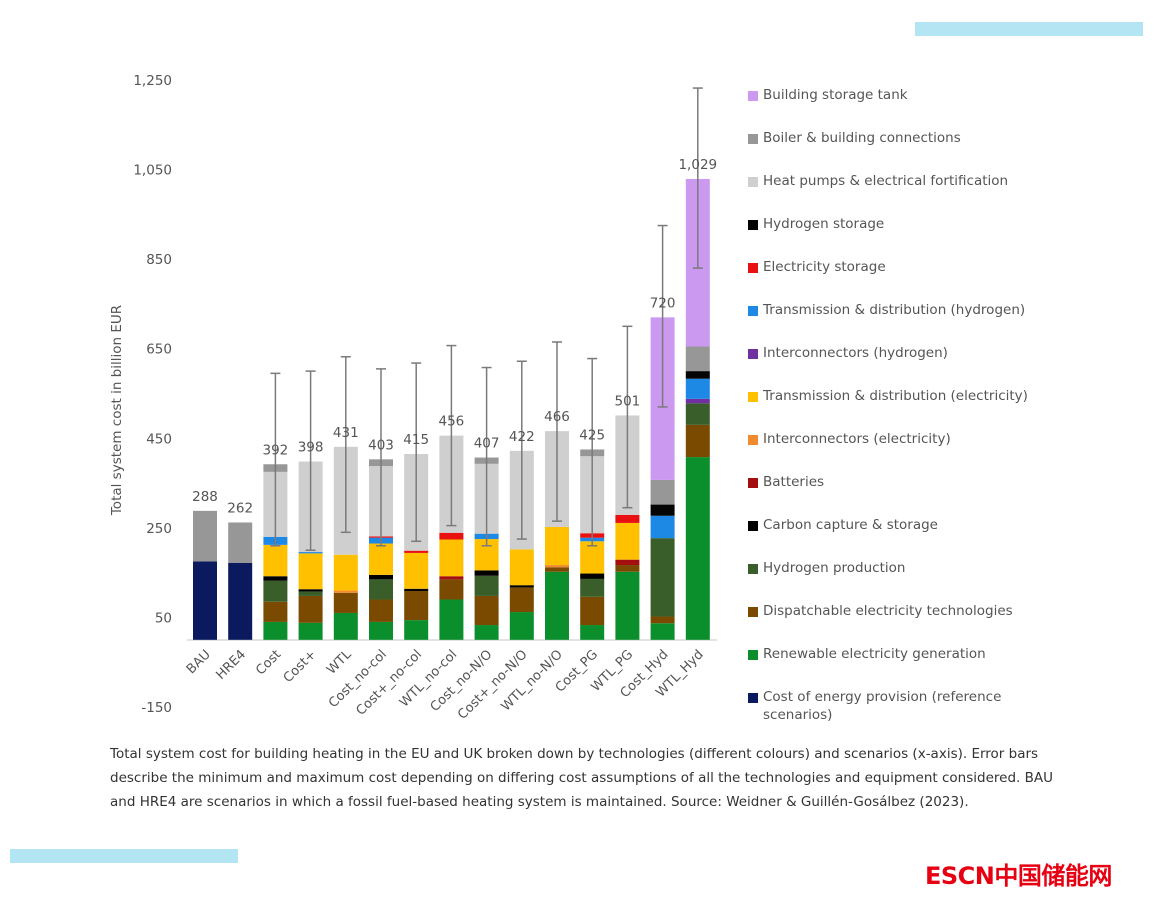 Image resolution: width=1158 pixels, height=905 pixels. What do you see at coordinates (903, 150) in the screenshot?
I see `legend-item: Boiler & building connections` at bounding box center [903, 150].